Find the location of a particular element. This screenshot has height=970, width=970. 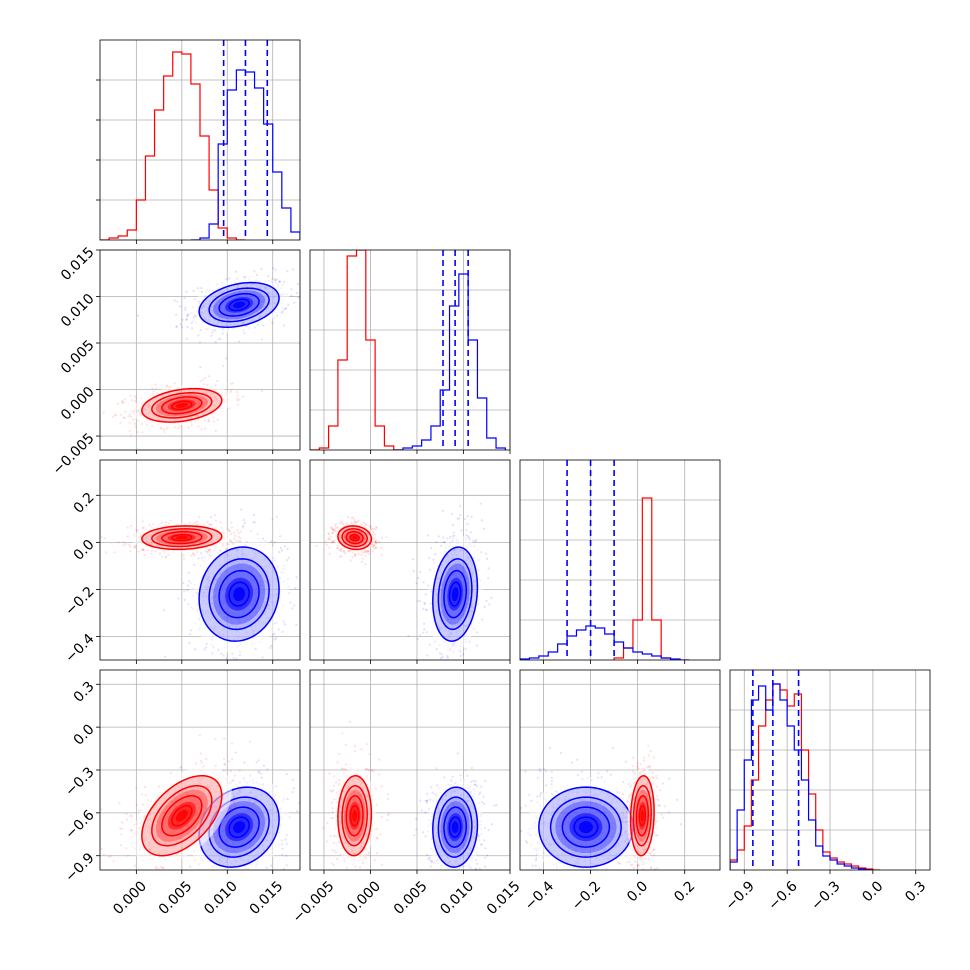

histogram-blue is located at coordinates (801, 776).